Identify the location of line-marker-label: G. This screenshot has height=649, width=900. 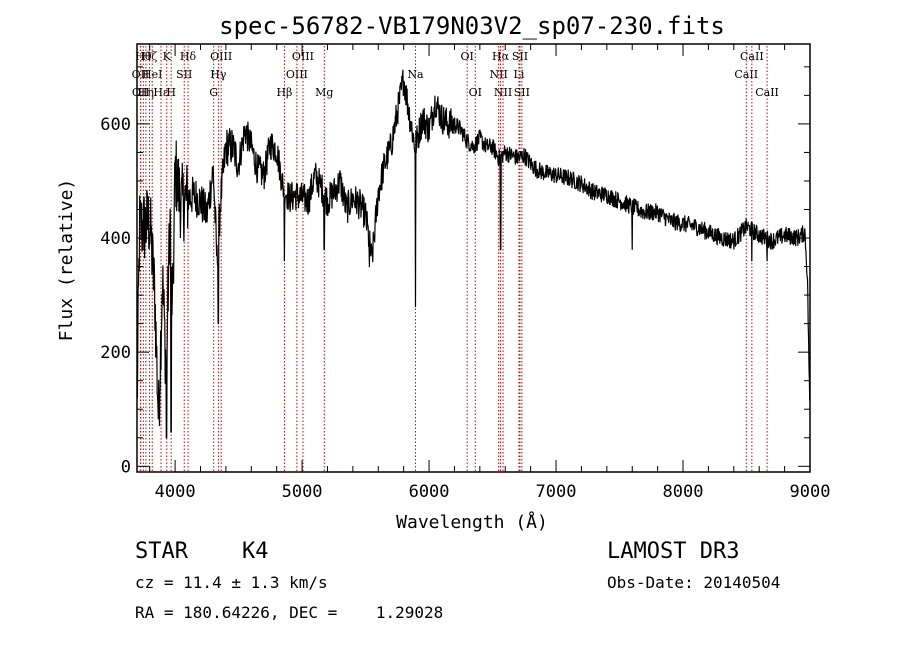
(213, 92).